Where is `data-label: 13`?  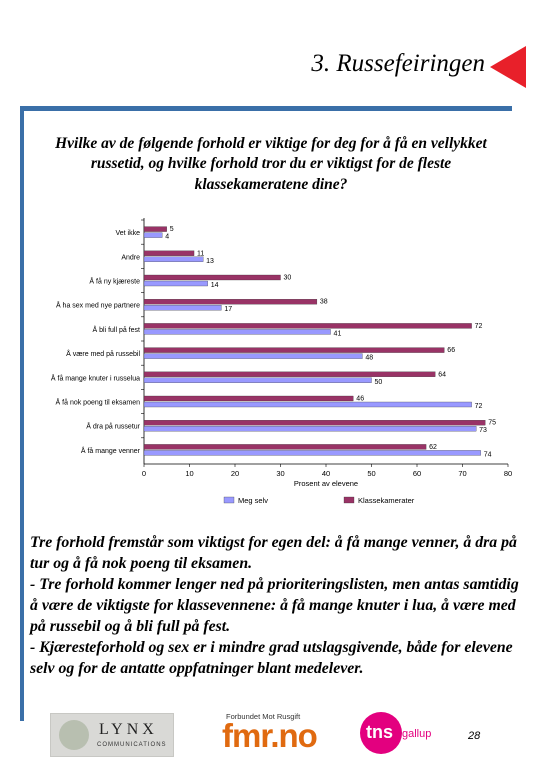
data-label: 13 is located at coordinates (210, 261).